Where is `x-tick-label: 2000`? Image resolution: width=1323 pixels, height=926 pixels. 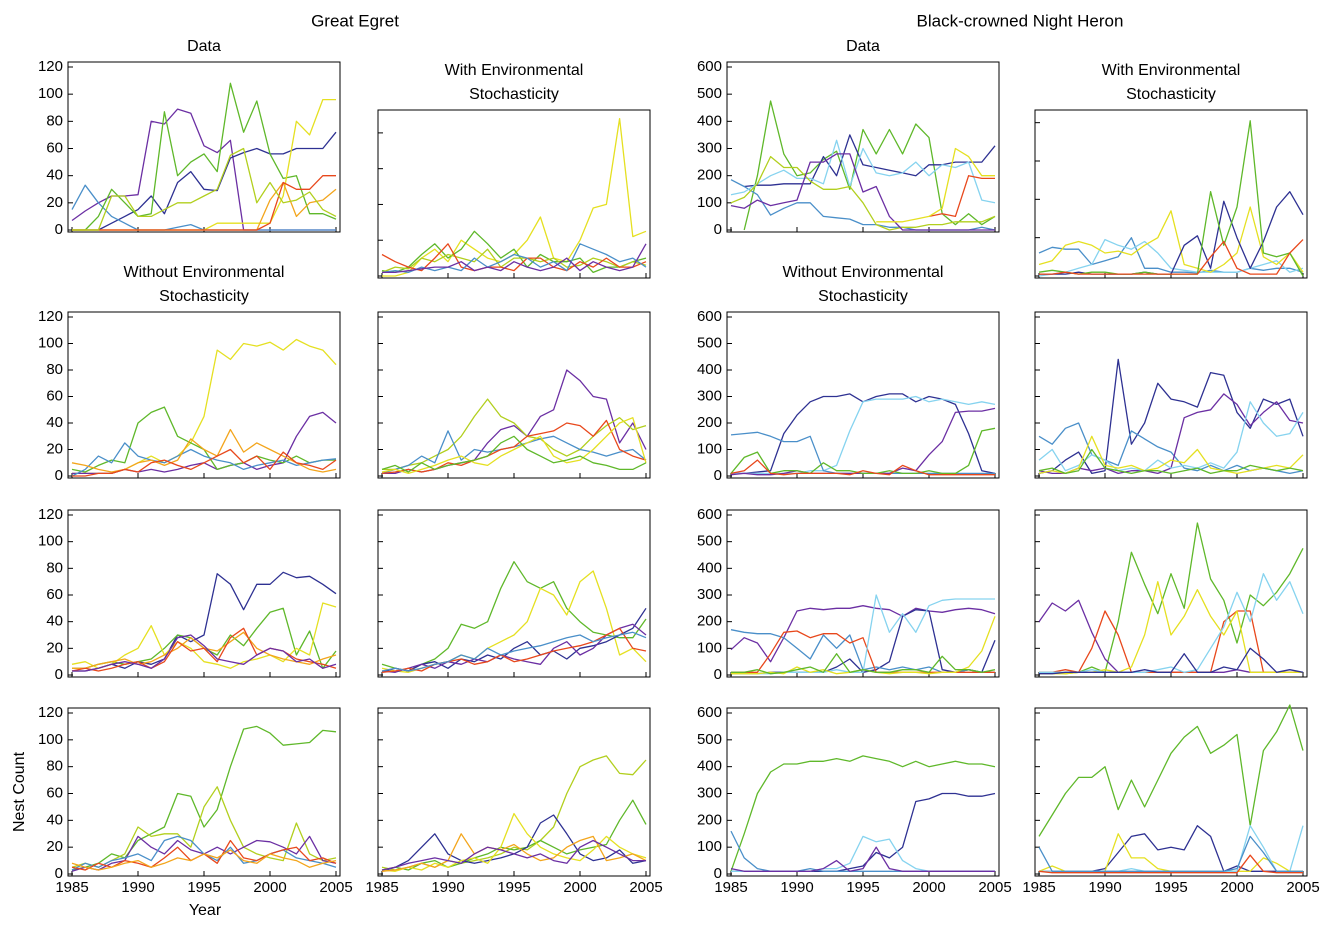
x-tick-label: 2000 is located at coordinates (579, 887).